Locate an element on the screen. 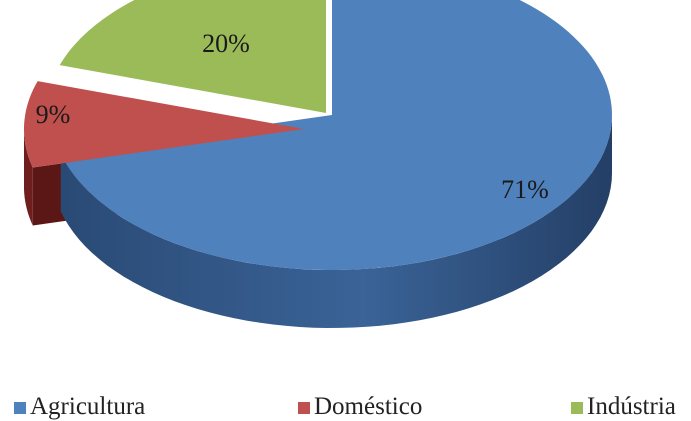  legend-item-domestico: Doméstico is located at coordinates (360, 406).